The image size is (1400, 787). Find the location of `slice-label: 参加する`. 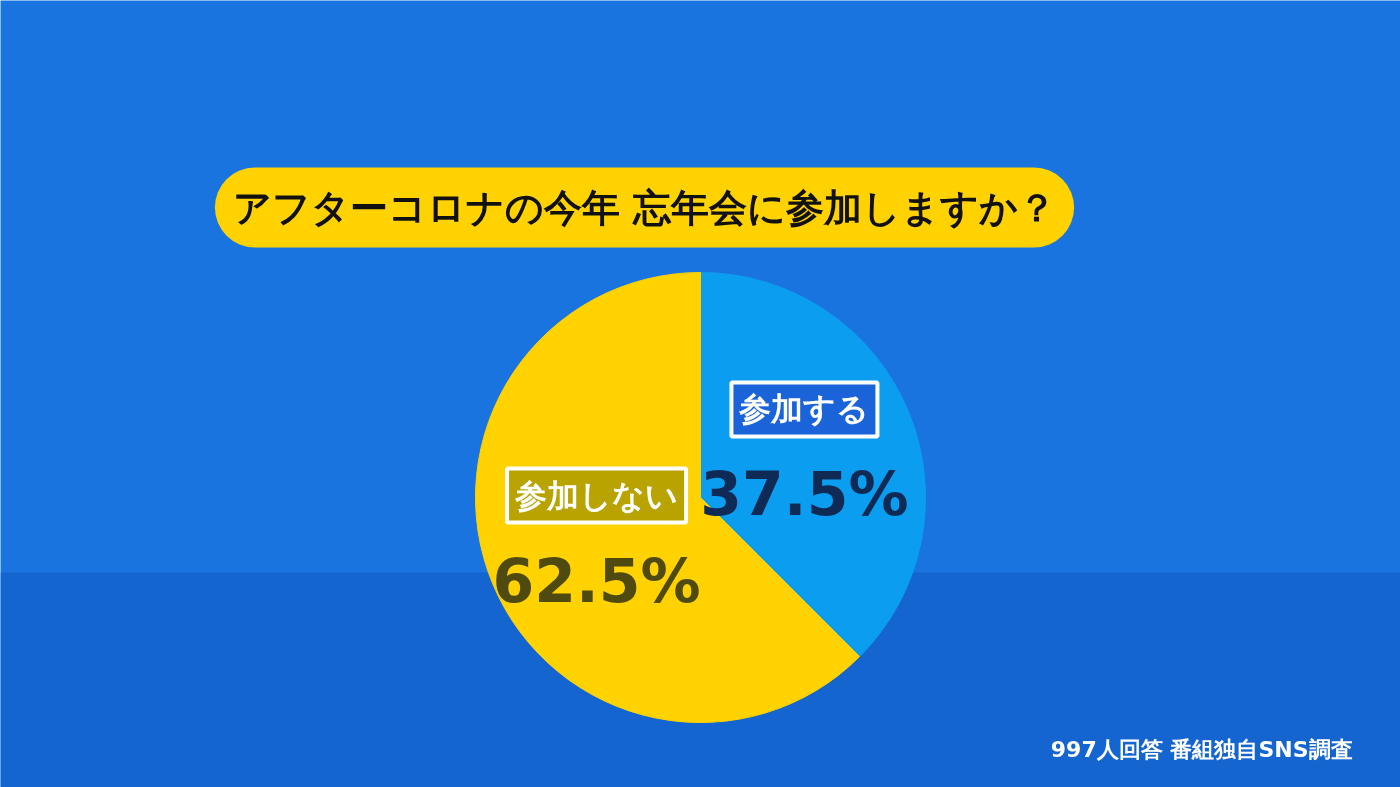

slice-label: 参加する is located at coordinates (804, 409).